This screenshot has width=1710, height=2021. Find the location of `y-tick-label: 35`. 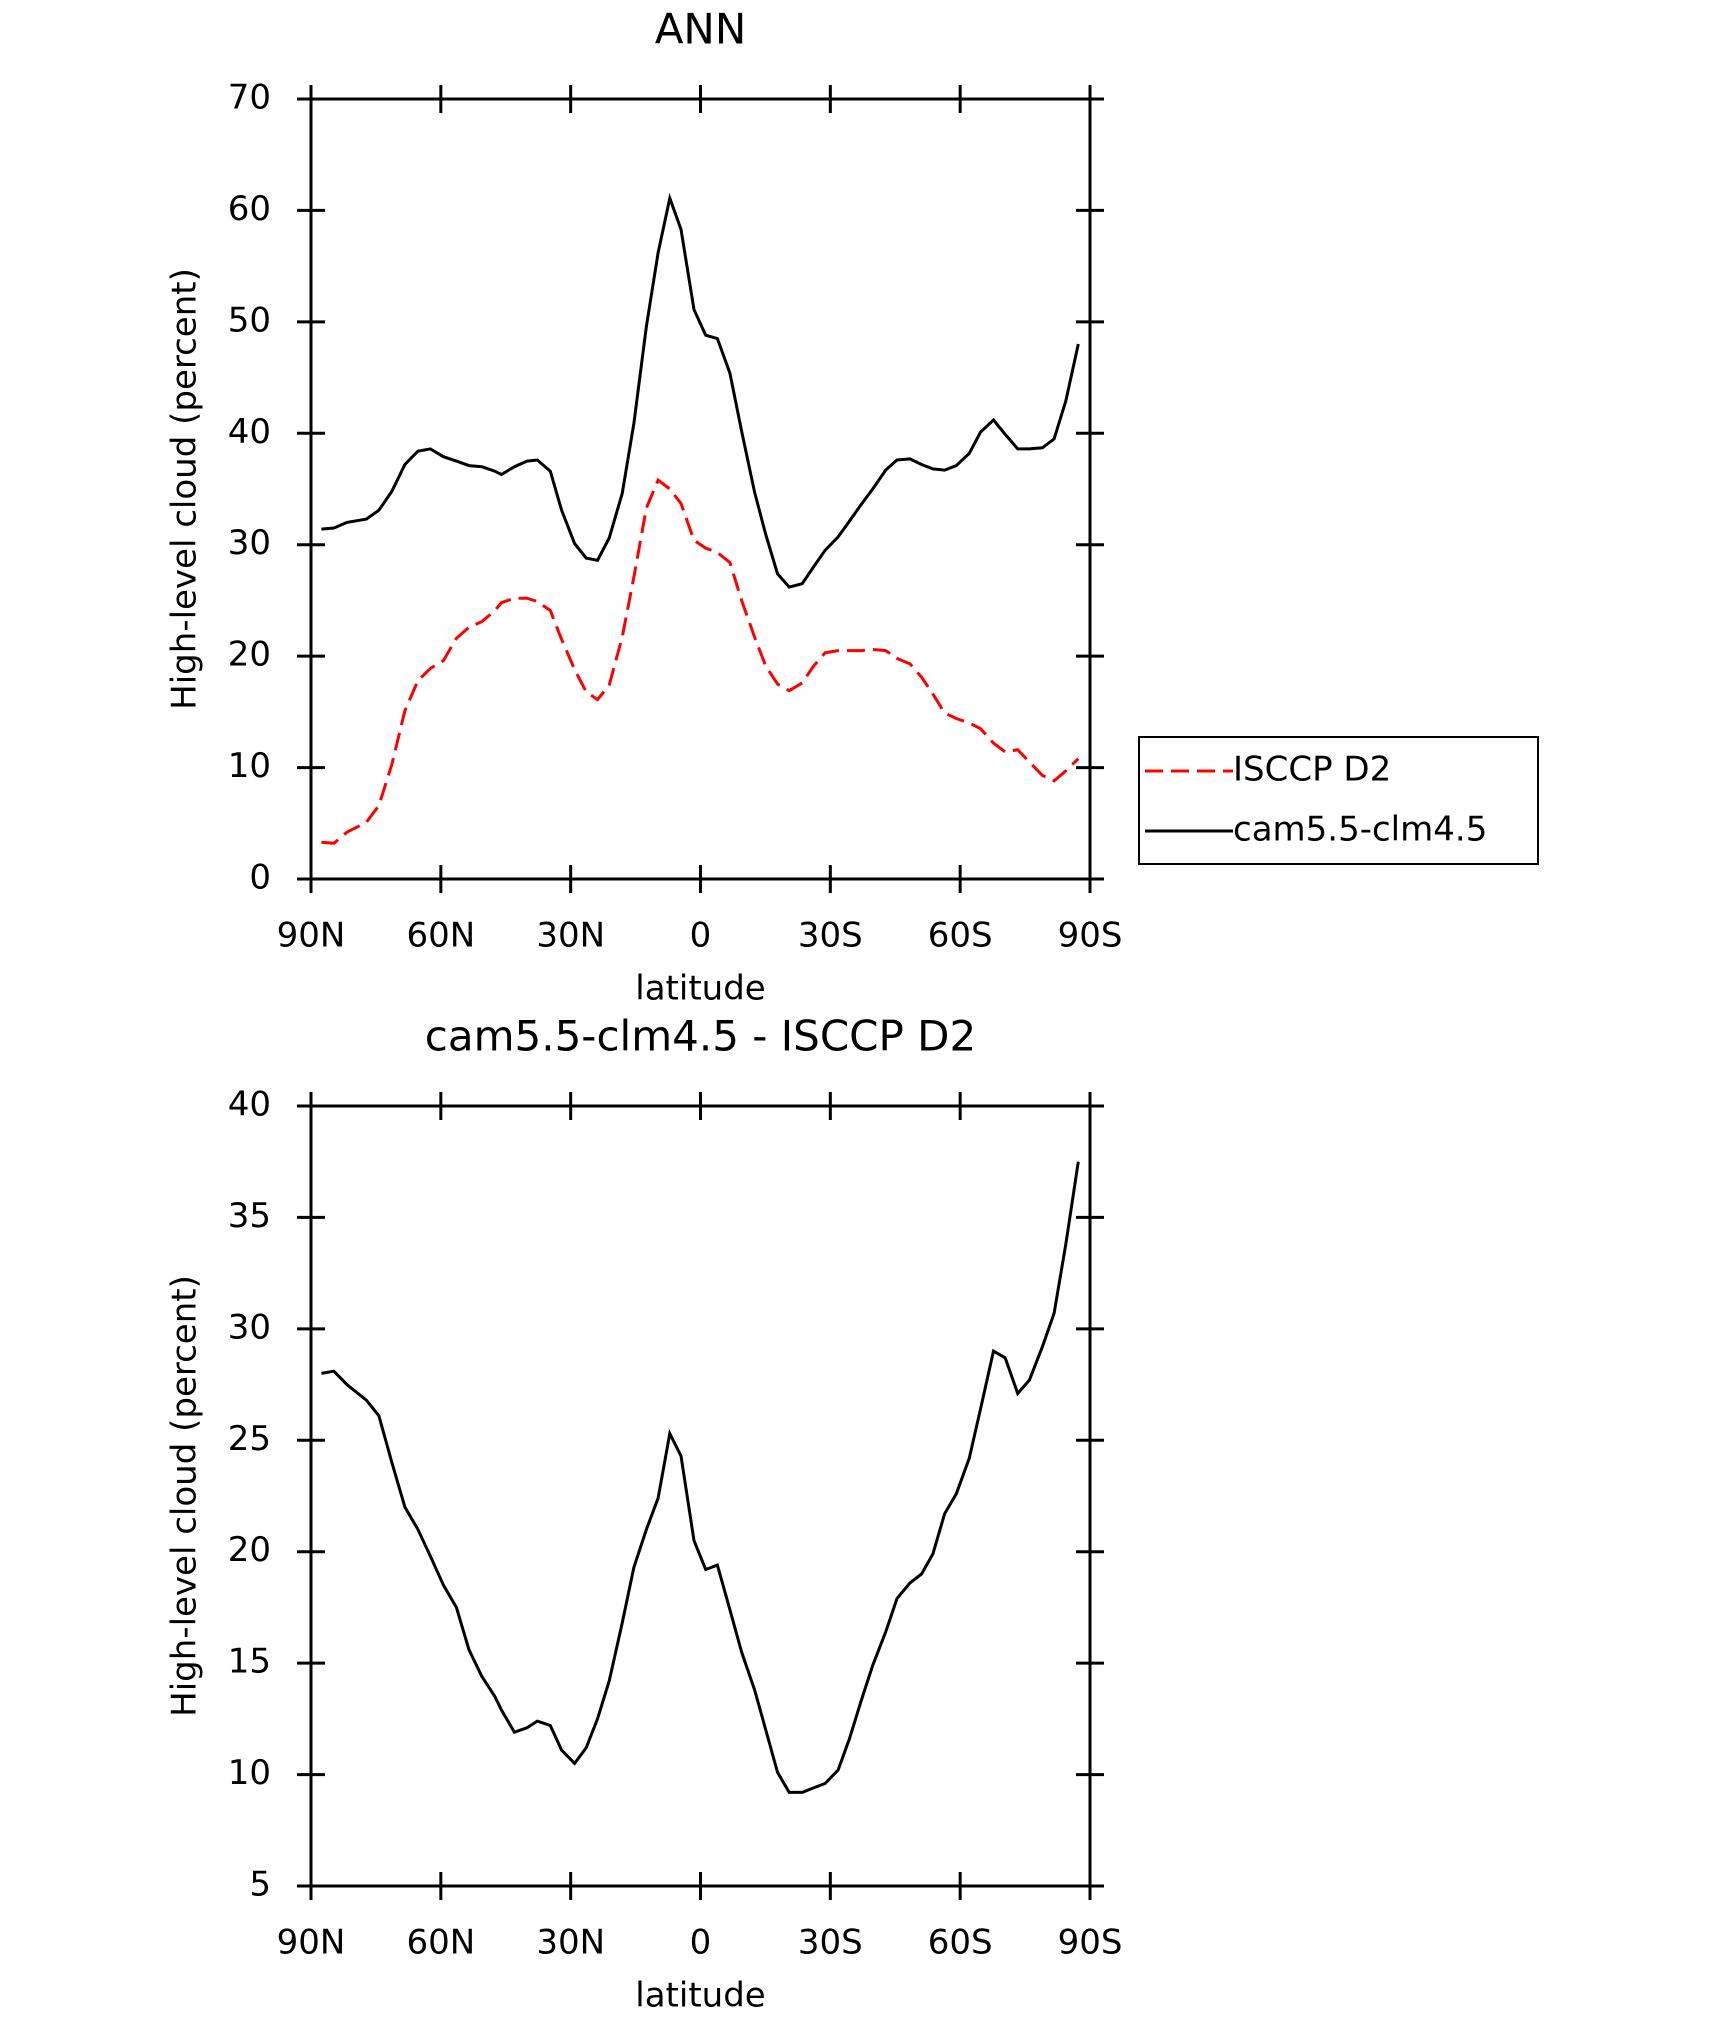

y-tick-label: 35 is located at coordinates (249, 1216).